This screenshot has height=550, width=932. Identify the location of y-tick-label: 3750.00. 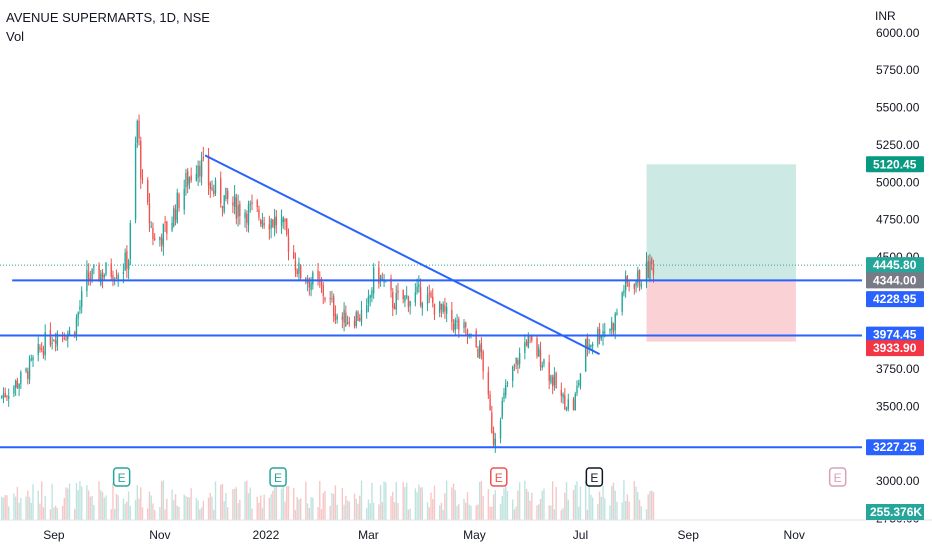
(898, 369).